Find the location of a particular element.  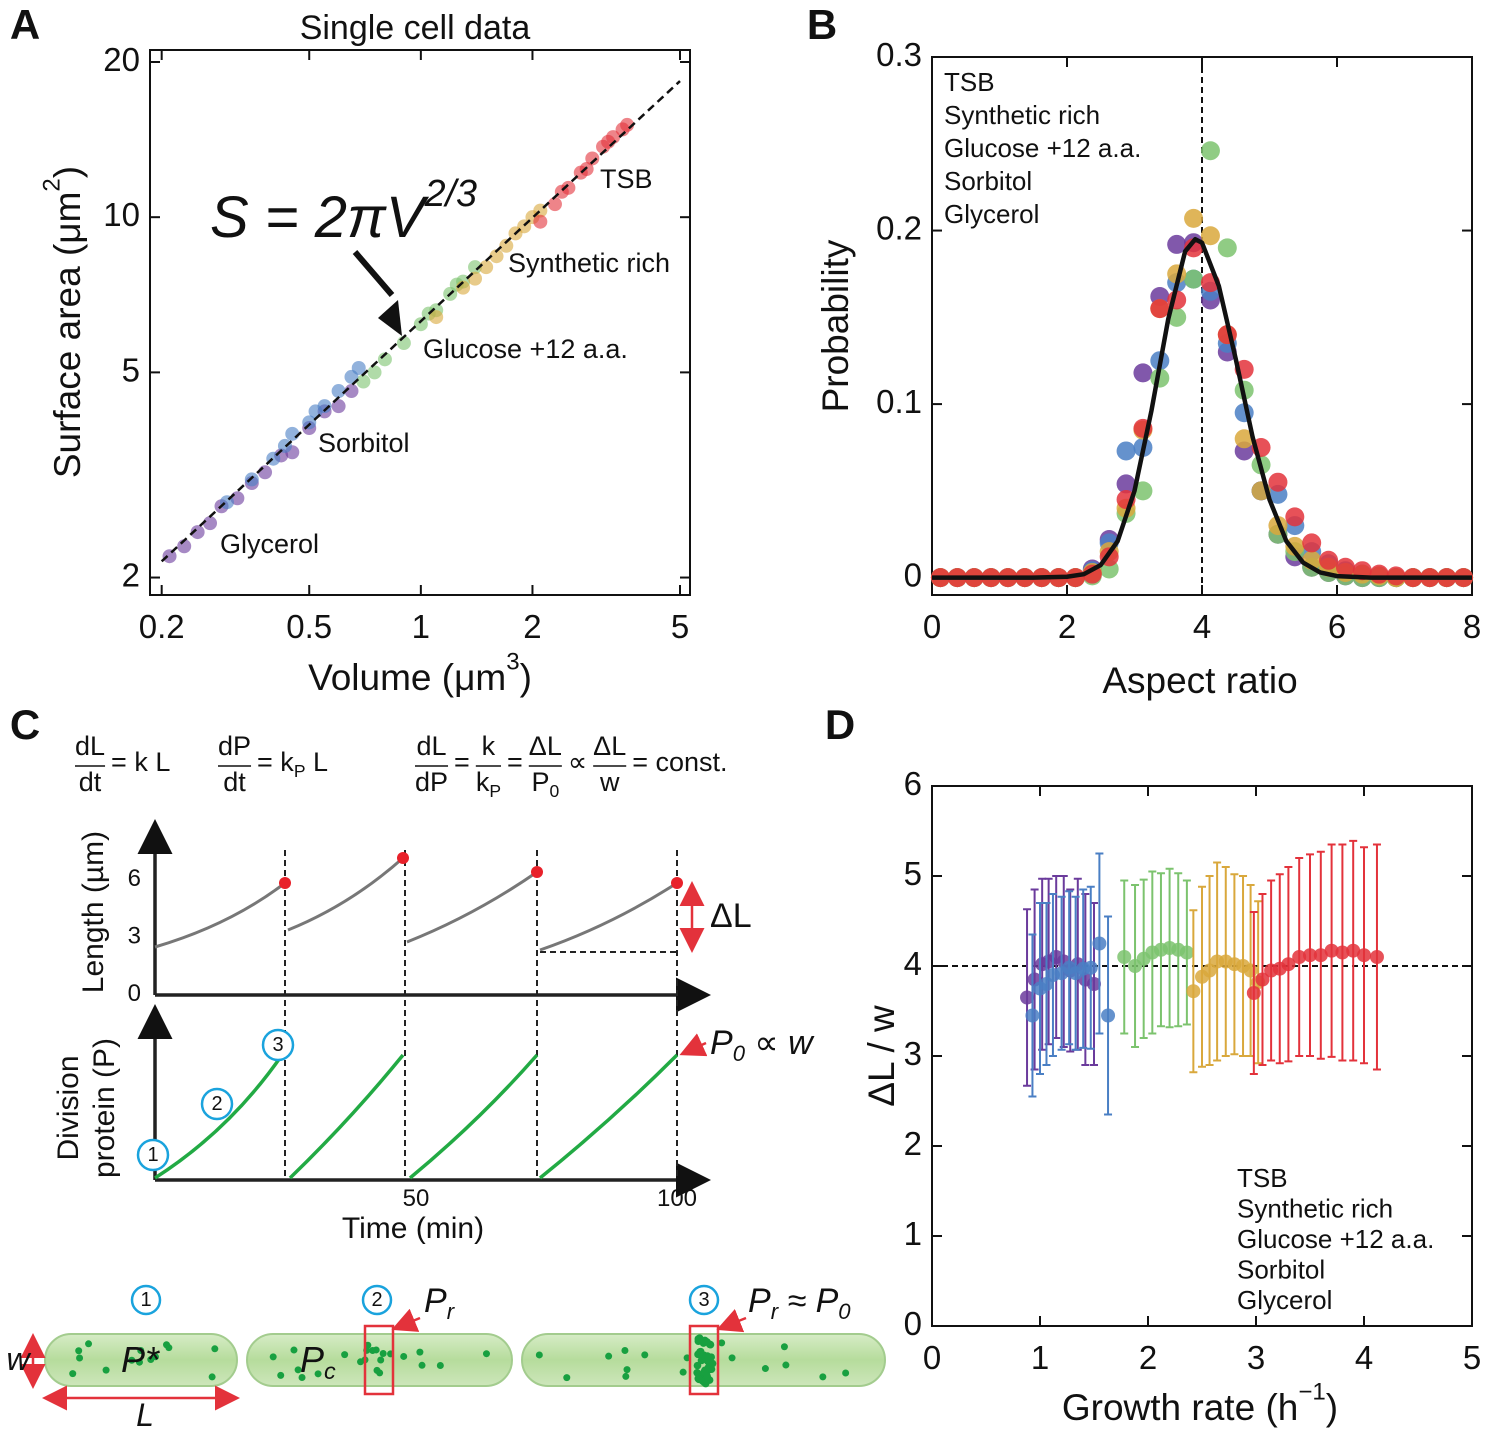

text-part: ) is located at coordinates (1332, 1407).